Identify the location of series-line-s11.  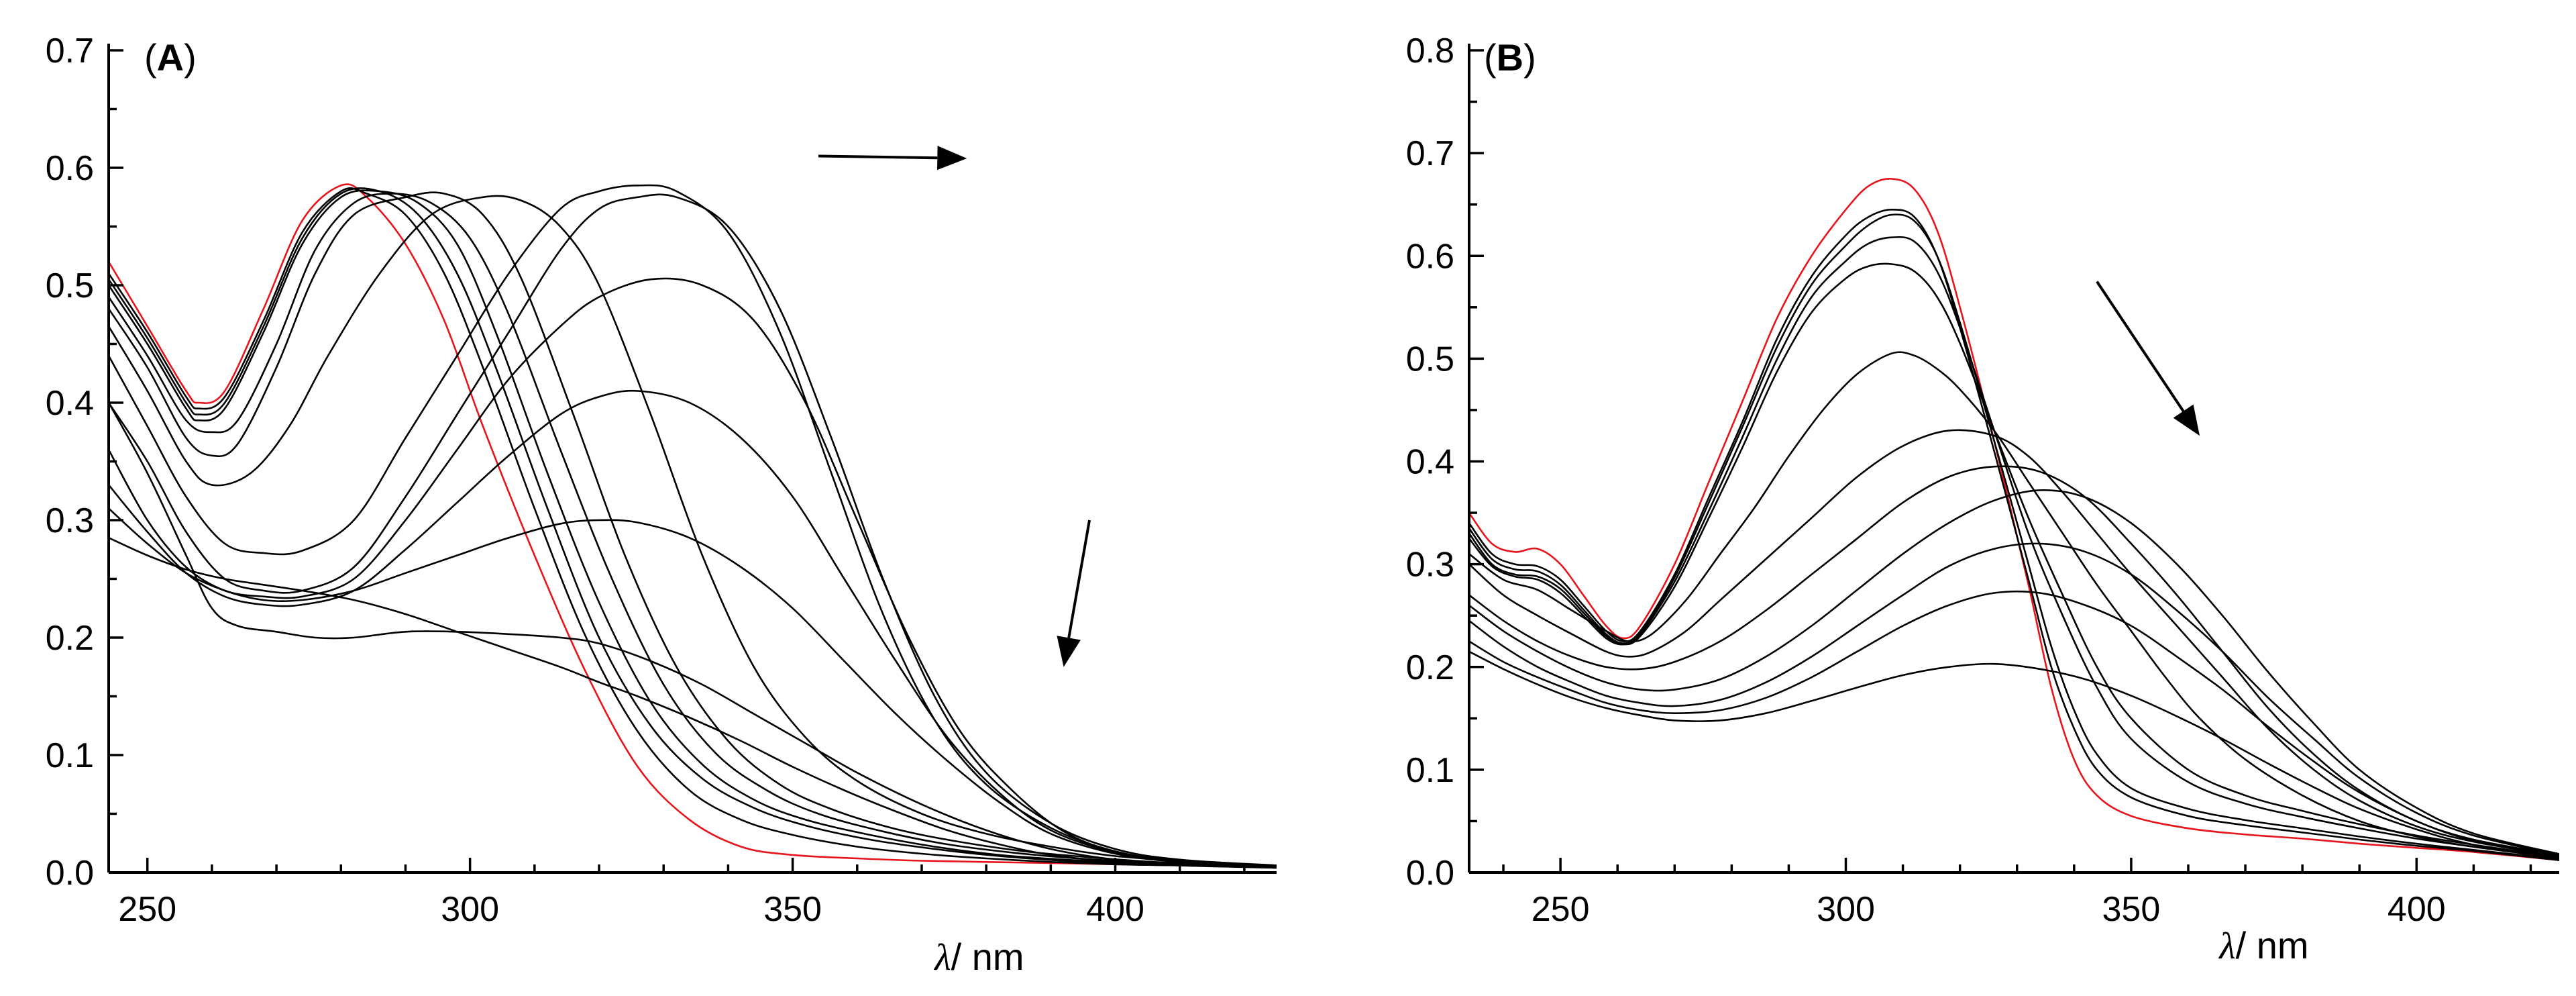
(2014, 755).